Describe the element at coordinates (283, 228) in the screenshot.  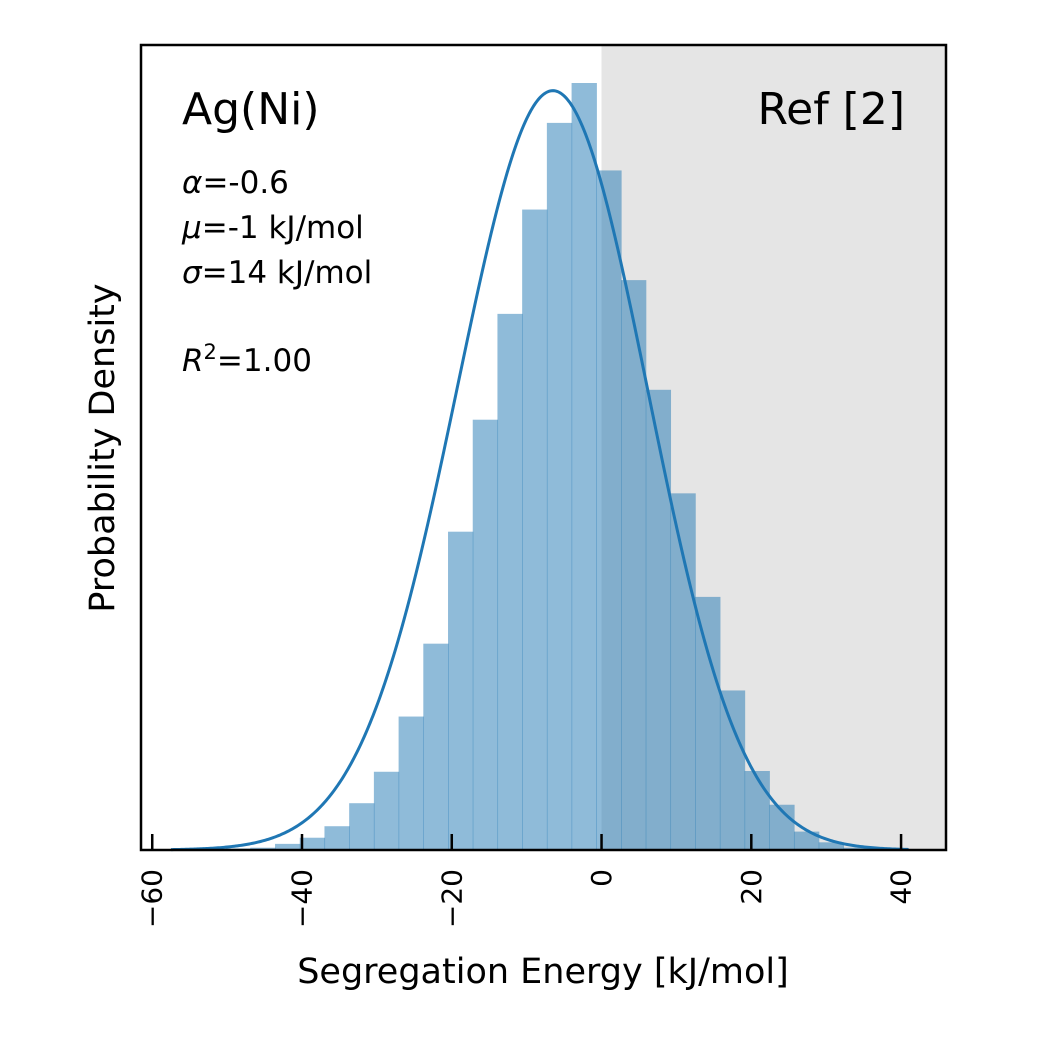
I see `mu-value: =-1 kJ/mol` at that location.